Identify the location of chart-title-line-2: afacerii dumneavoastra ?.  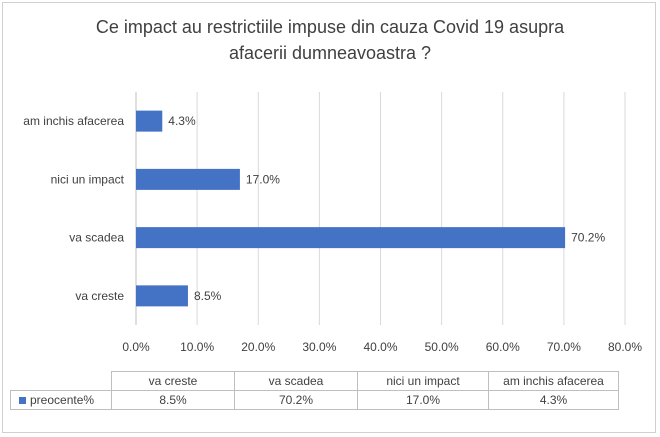
(330, 53).